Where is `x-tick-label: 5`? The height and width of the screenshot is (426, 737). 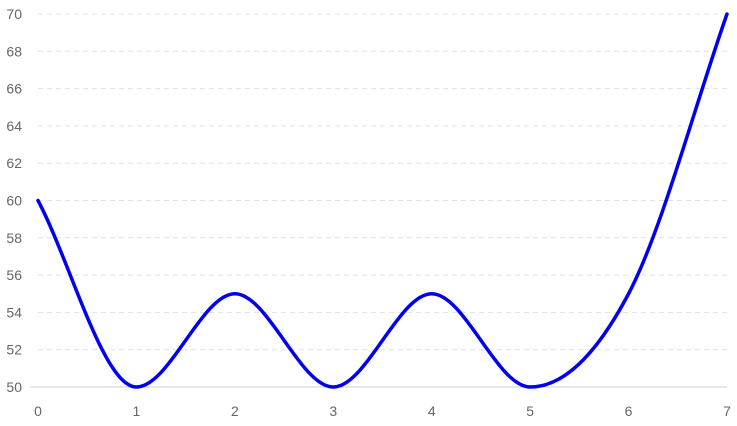 x-tick-label: 5 is located at coordinates (530, 411).